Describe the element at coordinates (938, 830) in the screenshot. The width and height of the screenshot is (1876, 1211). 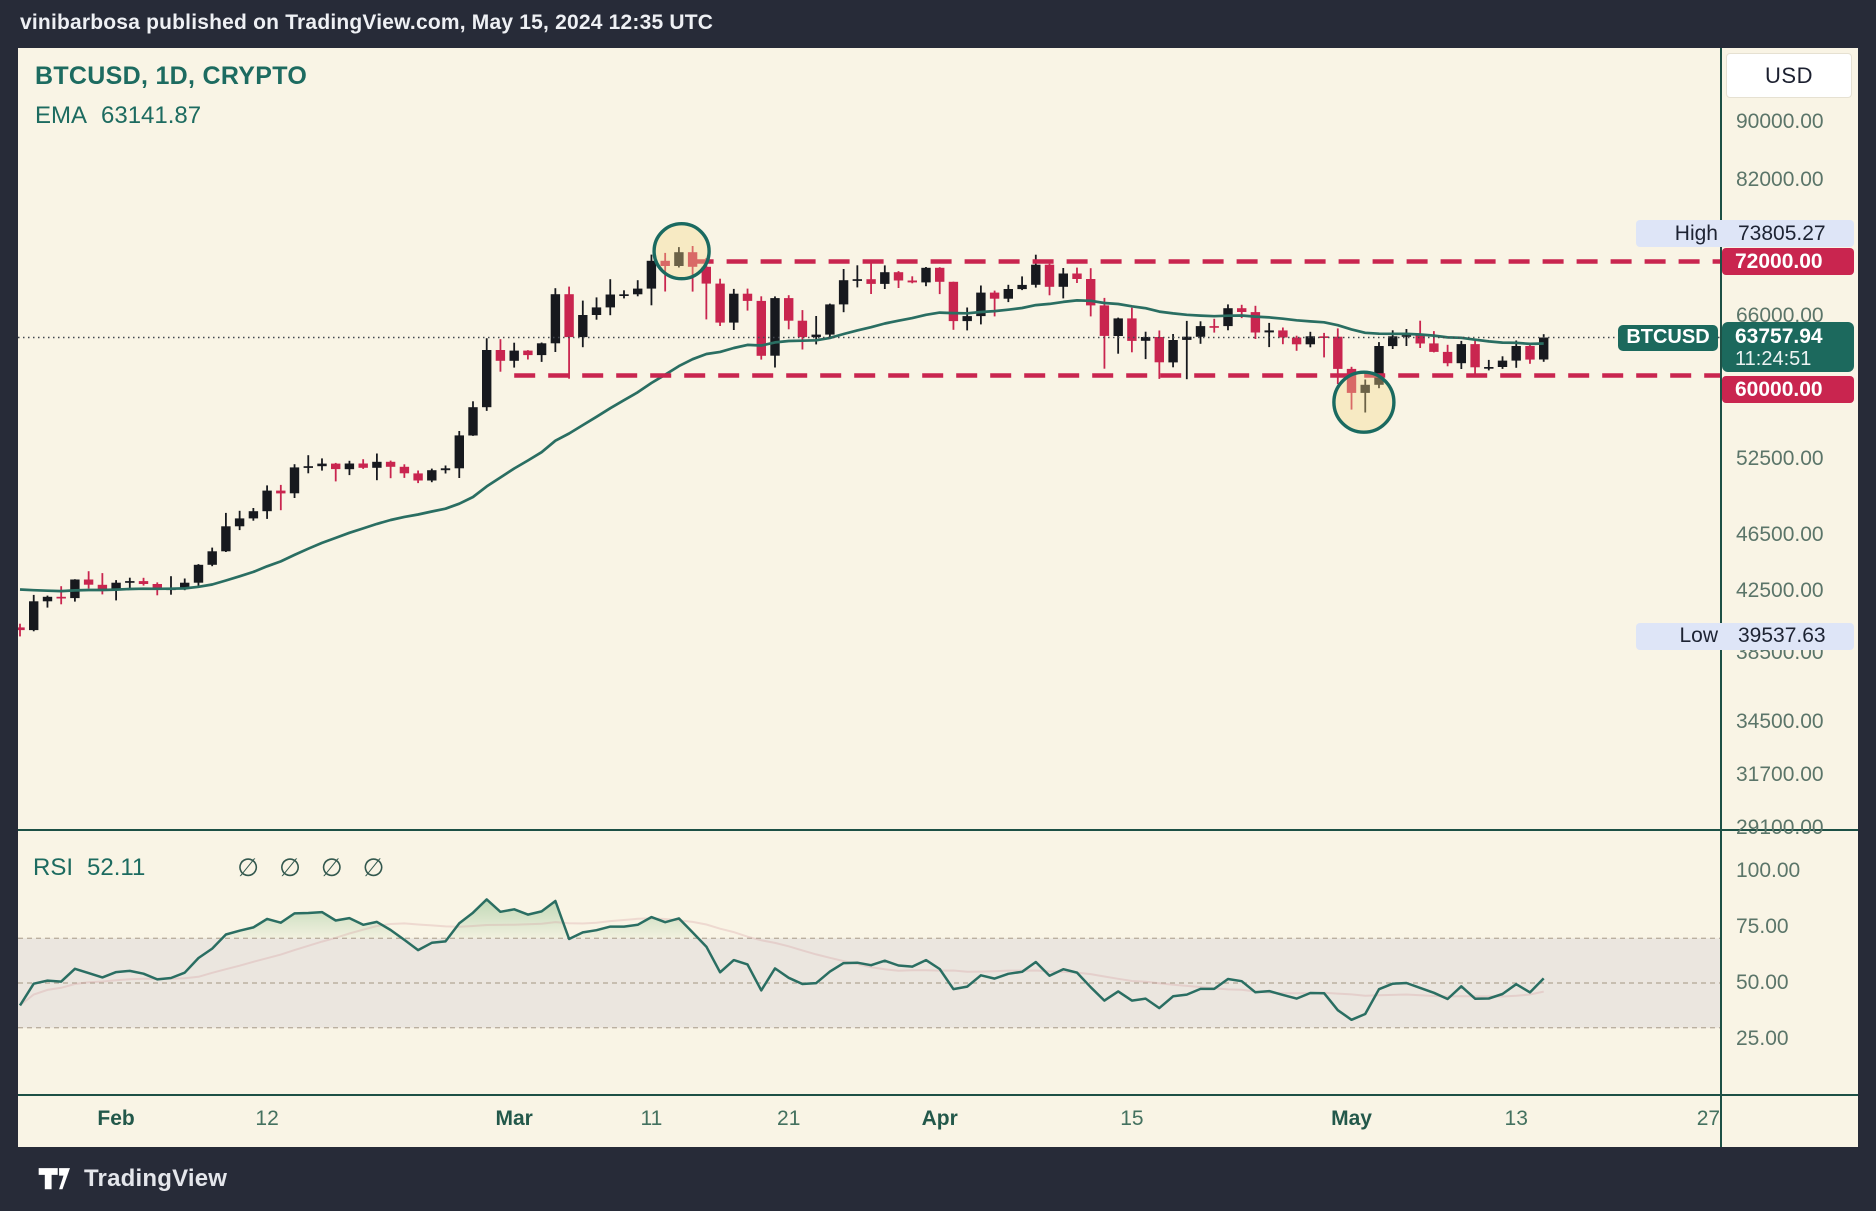
I see `pane-divider` at that location.